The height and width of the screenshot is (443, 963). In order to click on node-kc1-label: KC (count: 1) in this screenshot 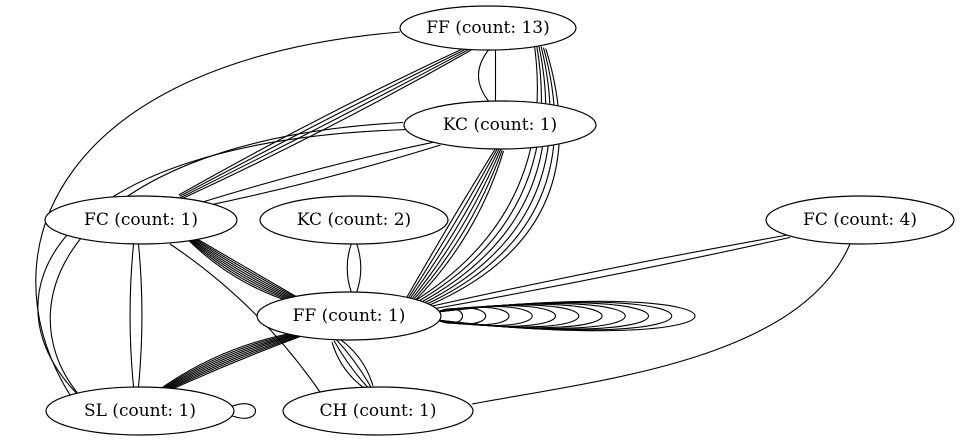, I will do `click(500, 125)`.